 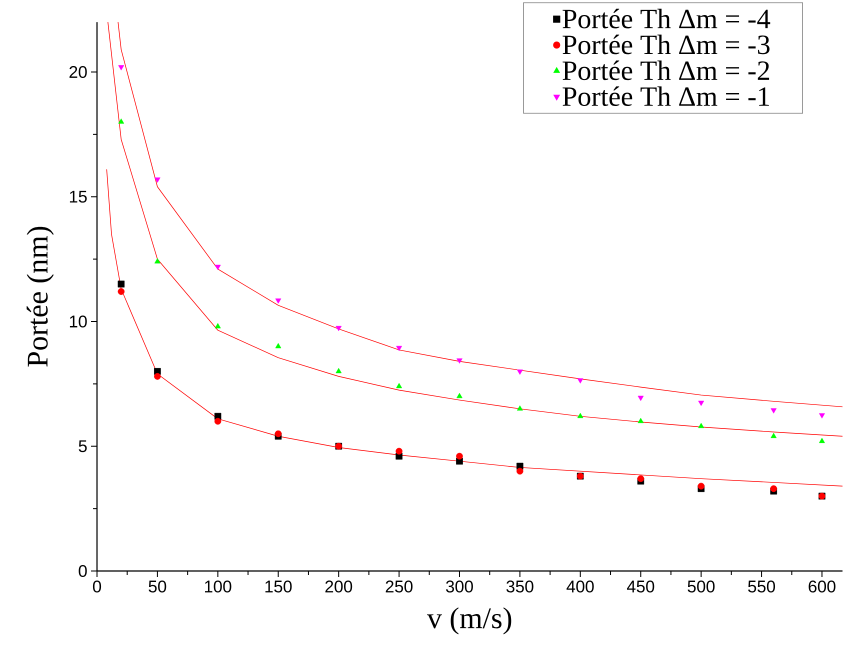 I want to click on x-axis-title: v (m/s), so click(x=469, y=620).